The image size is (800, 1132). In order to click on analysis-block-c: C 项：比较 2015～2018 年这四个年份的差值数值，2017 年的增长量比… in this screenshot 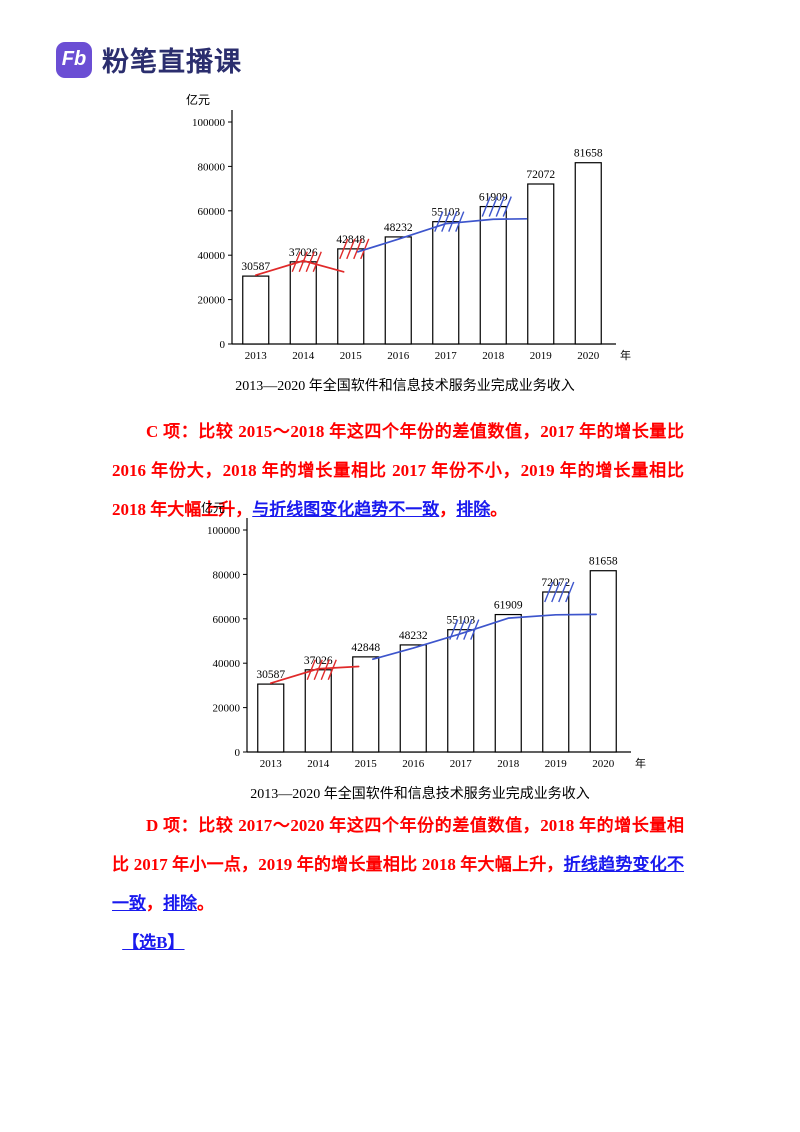, I will do `click(398, 470)`.